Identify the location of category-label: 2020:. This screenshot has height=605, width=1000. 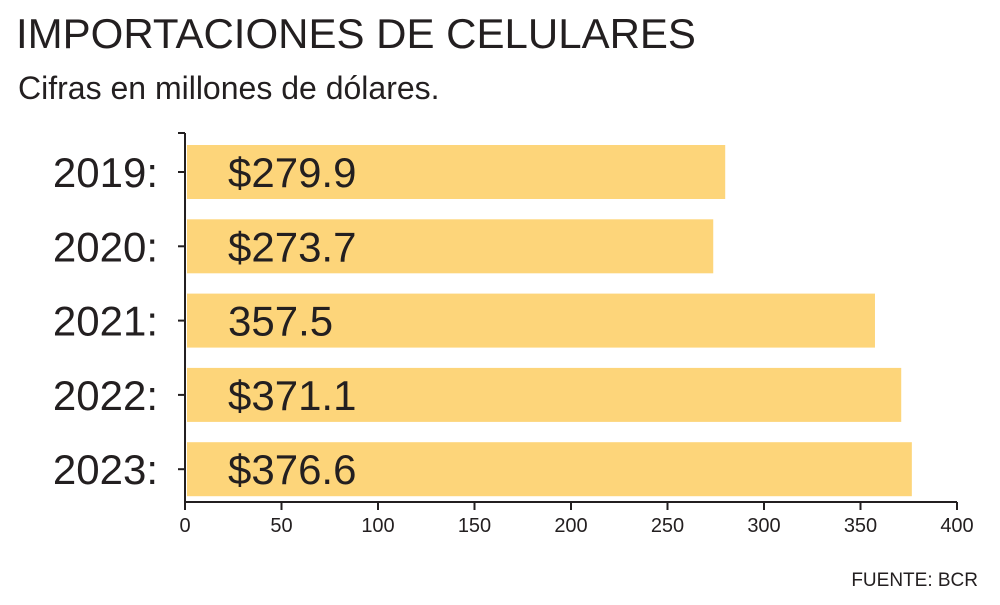
(105, 246).